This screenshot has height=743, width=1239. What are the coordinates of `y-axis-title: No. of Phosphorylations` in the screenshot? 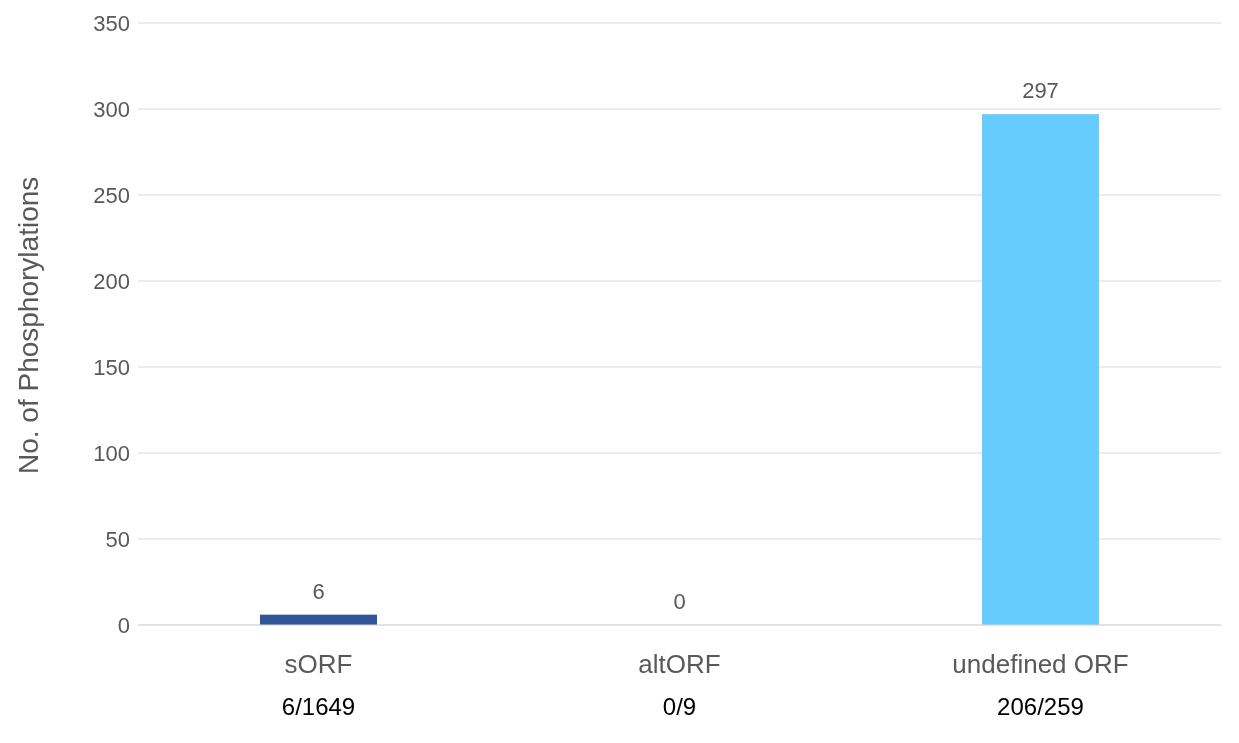 It's located at (28, 325).